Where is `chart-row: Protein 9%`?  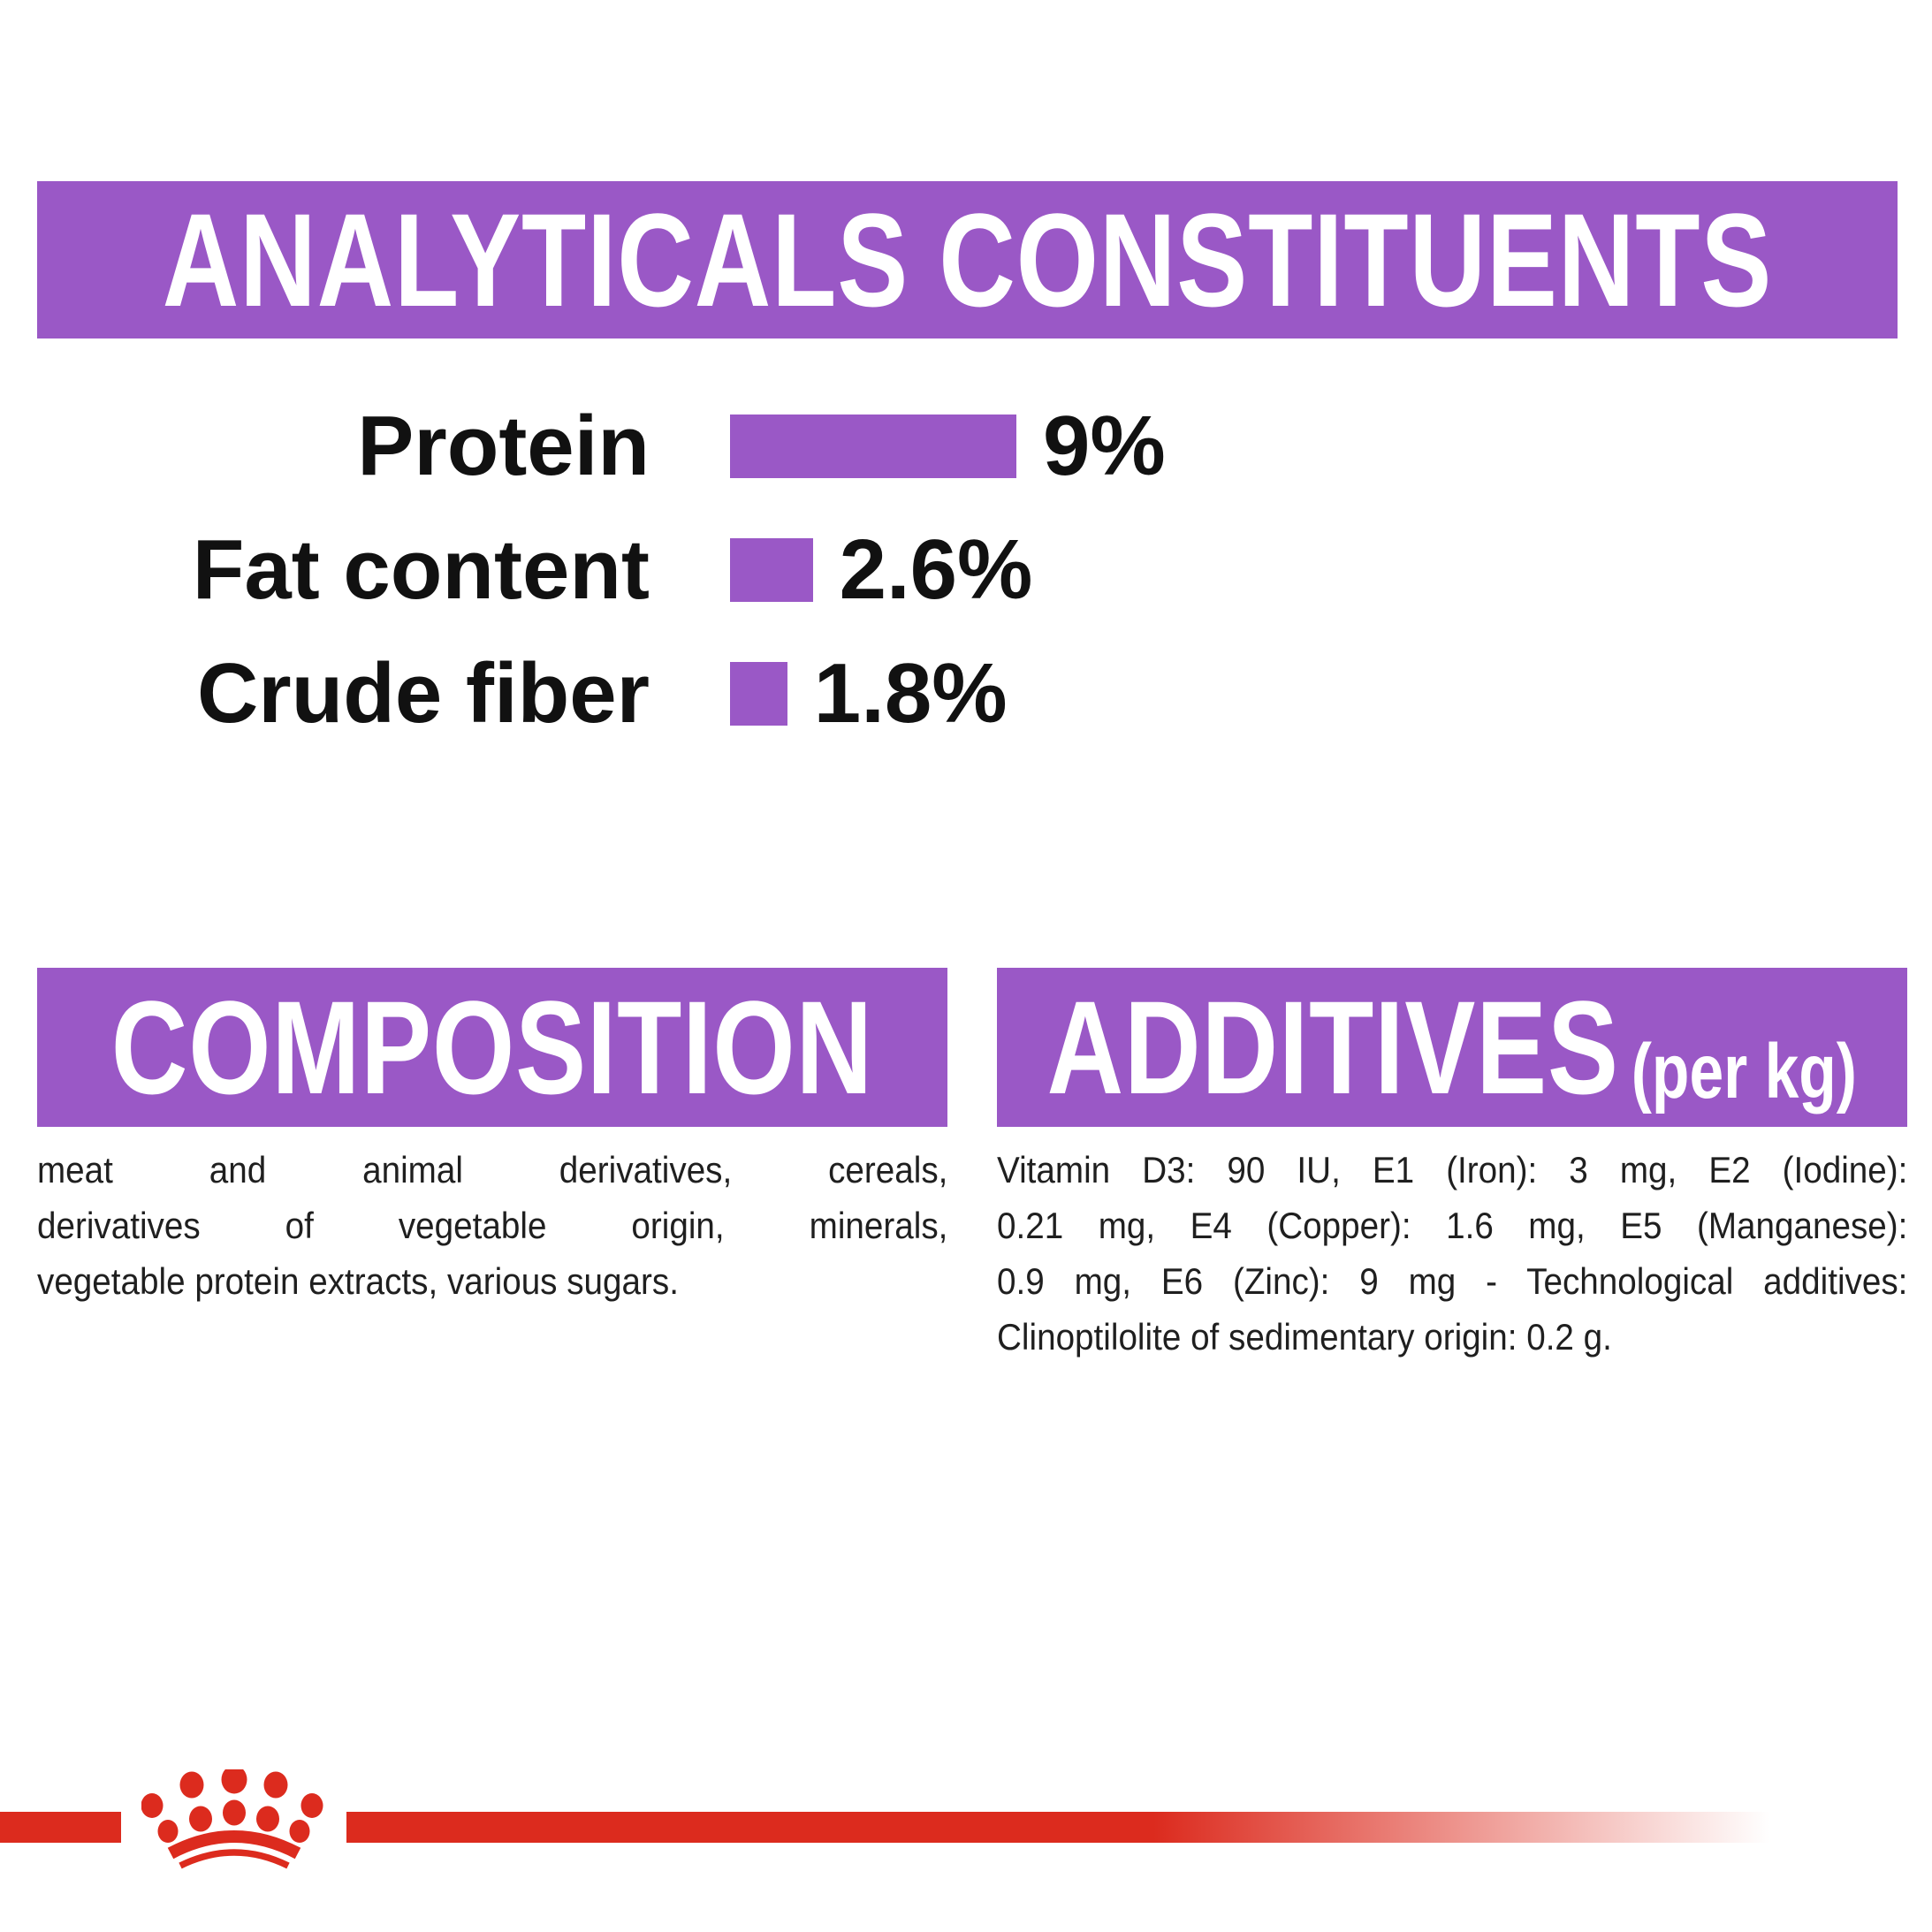 chart-row: Protein 9% is located at coordinates (789, 446).